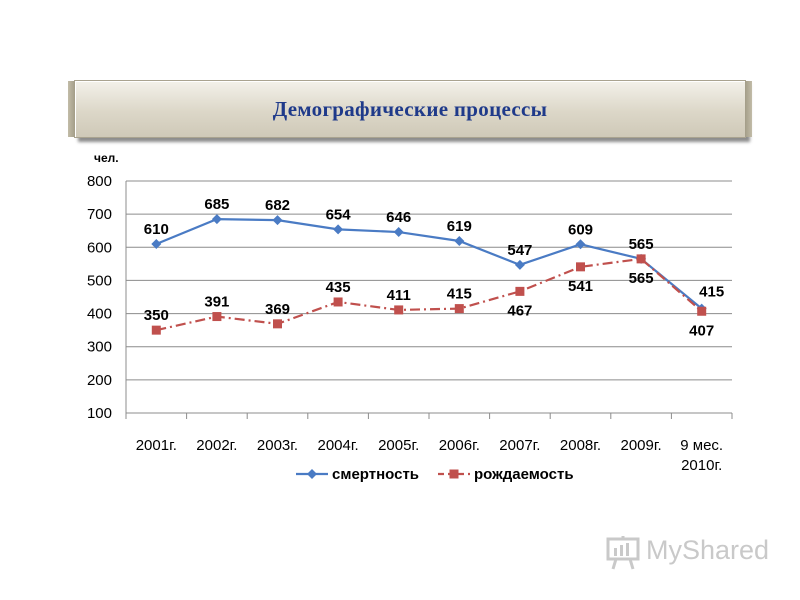 Image resolution: width=800 pixels, height=600 pixels. I want to click on y-tick-label: 400, so click(99, 314).